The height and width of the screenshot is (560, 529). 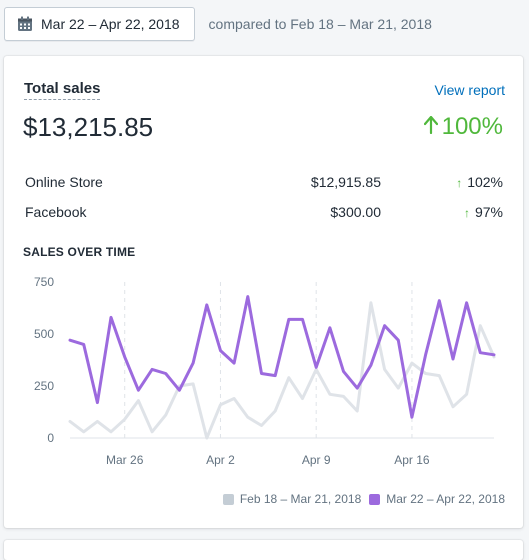 What do you see at coordinates (264, 214) in the screenshot?
I see `breakdown-row-facebook: Facebook $300.00 ↑ 97%` at bounding box center [264, 214].